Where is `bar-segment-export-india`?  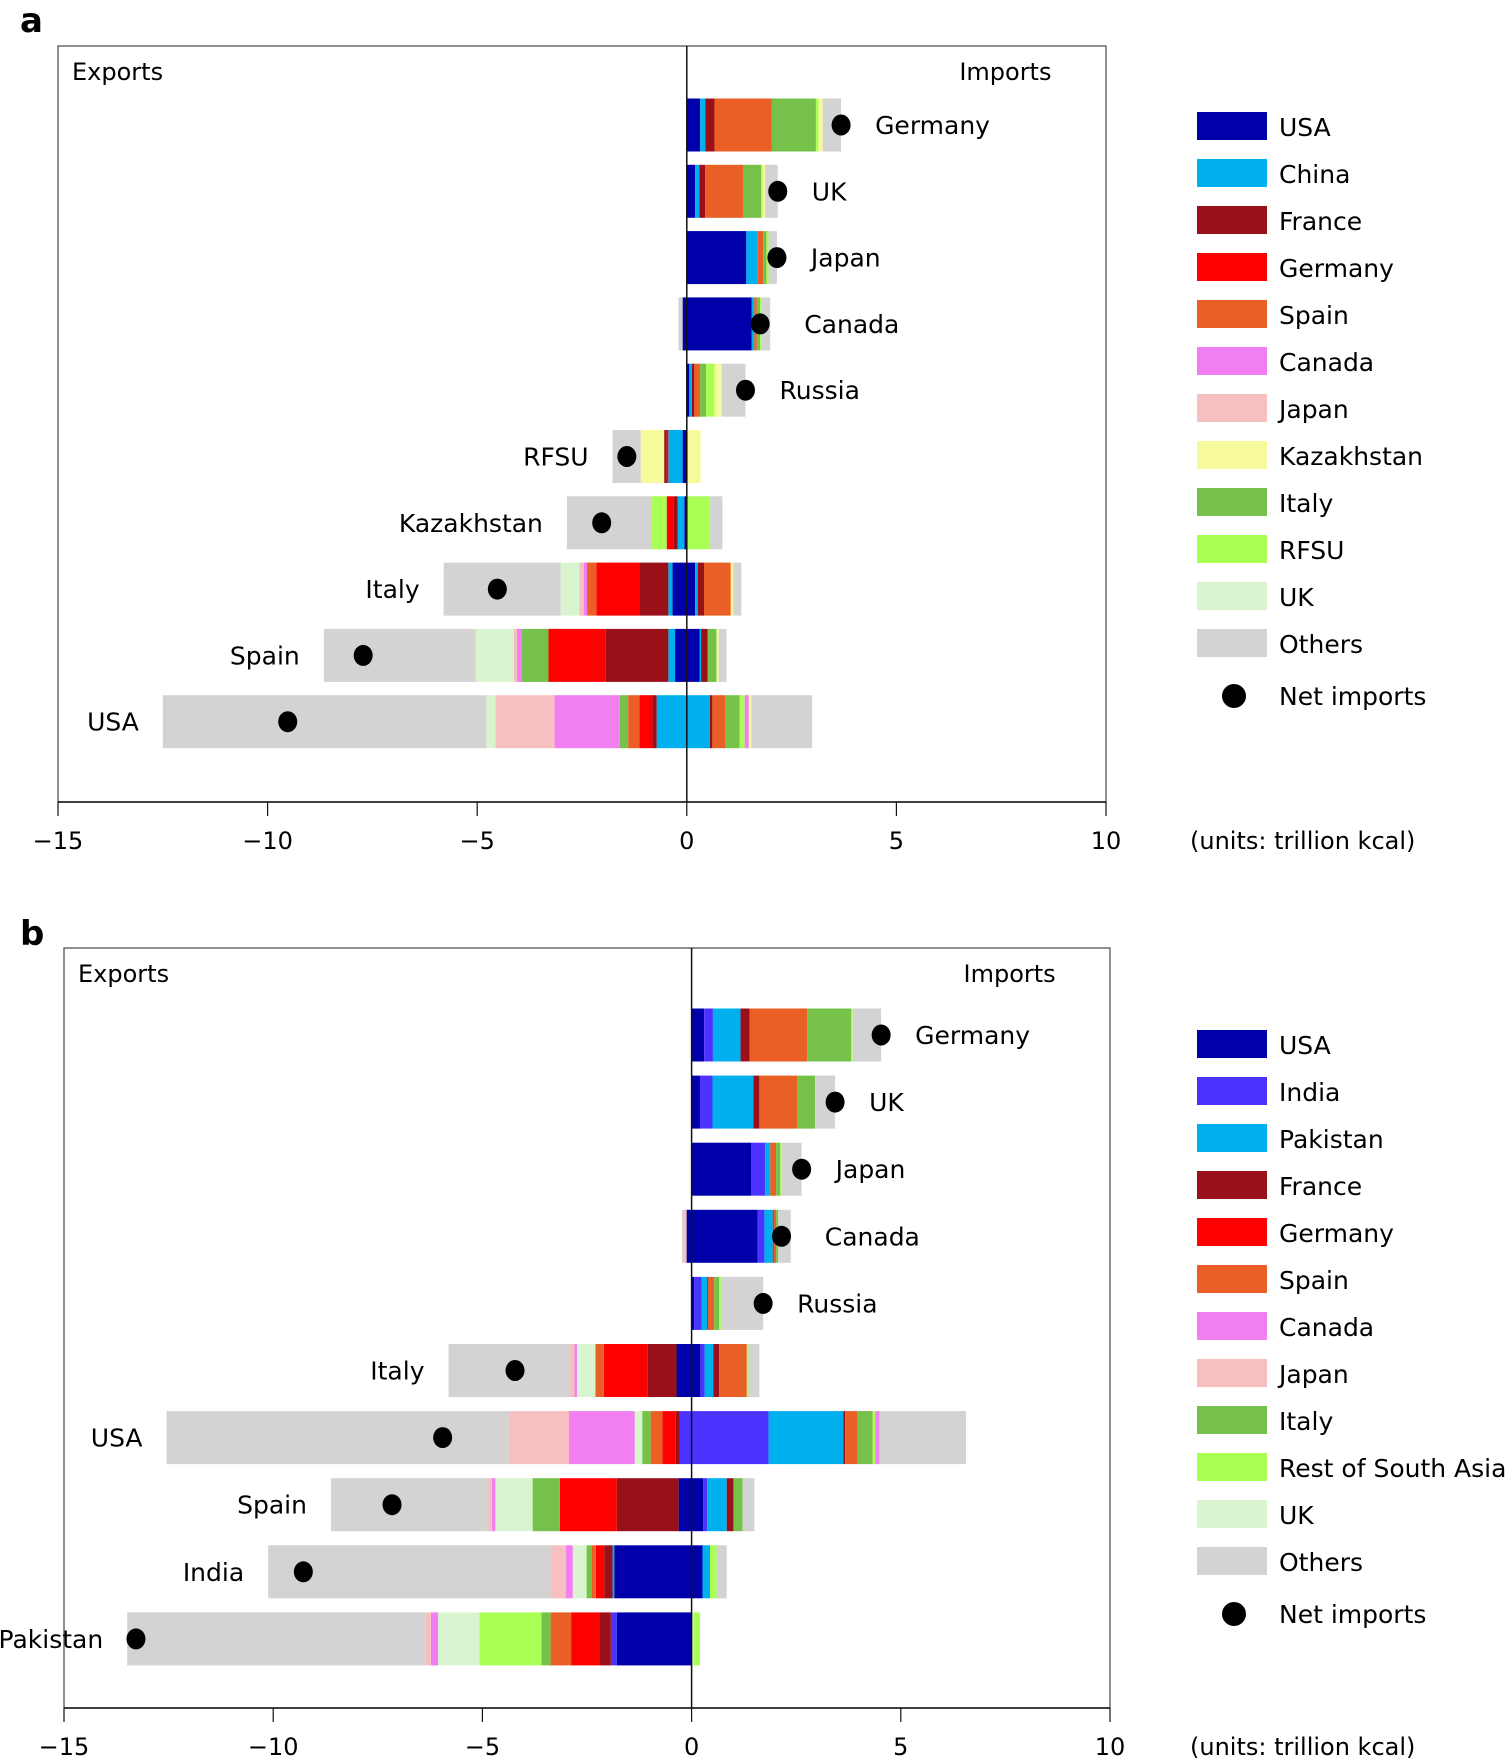
bar-segment-export-india is located at coordinates (685, 1438).